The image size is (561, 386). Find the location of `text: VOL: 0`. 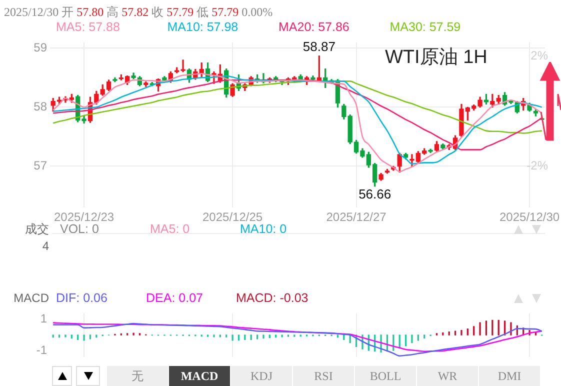

text: VOL: 0 is located at coordinates (79, 229).